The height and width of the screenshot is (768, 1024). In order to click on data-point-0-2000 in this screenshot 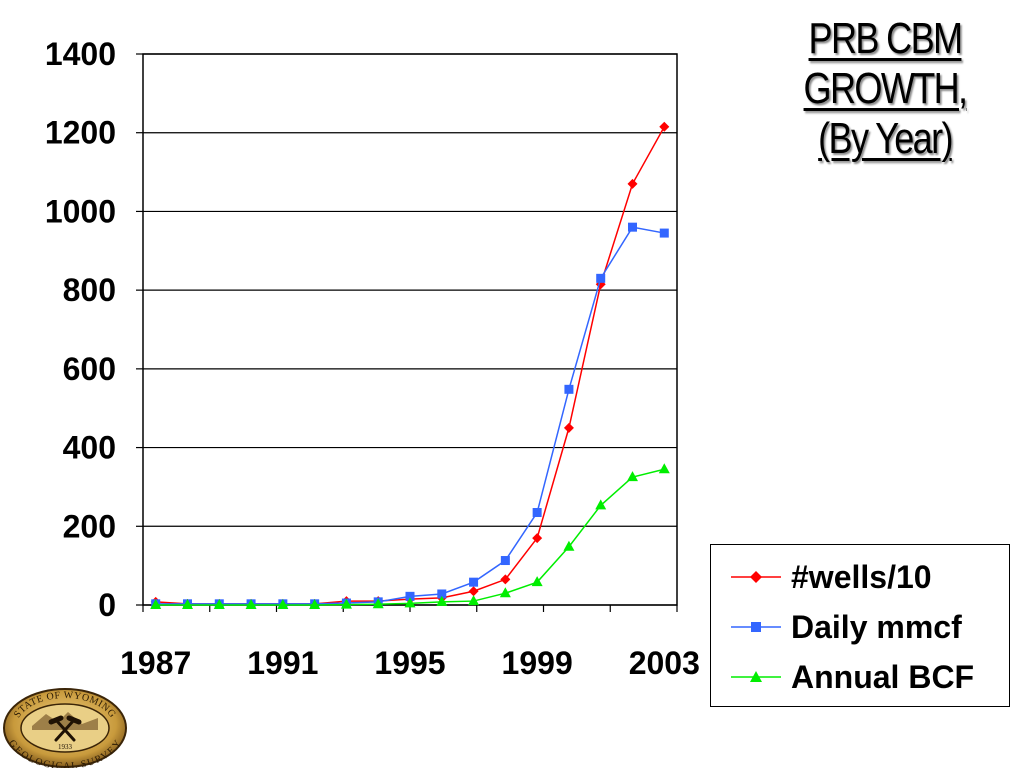, I will do `click(568, 427)`.